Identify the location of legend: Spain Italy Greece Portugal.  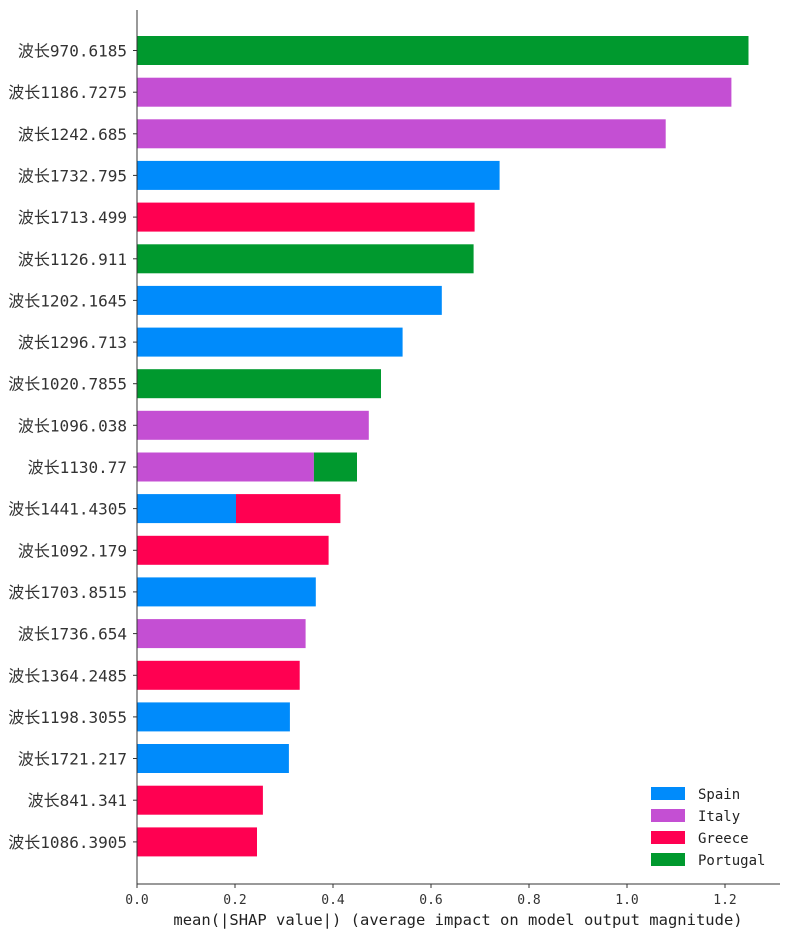
(708, 828).